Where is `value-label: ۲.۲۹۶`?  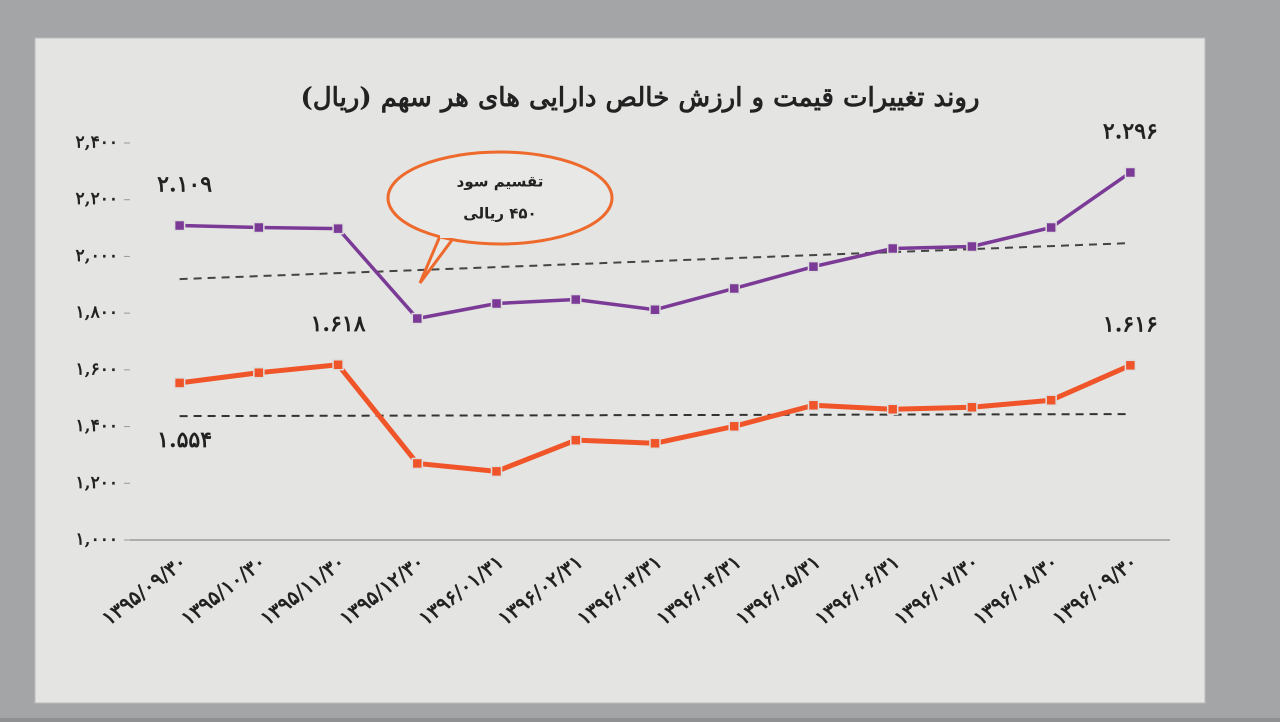 value-label: ۲.۲۹۶ is located at coordinates (1130, 131).